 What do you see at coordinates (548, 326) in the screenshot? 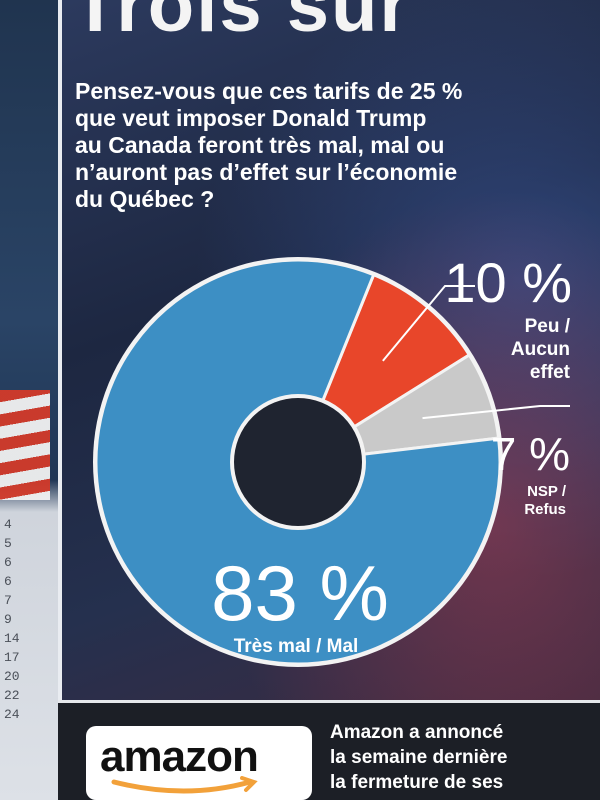
I see `slice-name-label: Peu /` at bounding box center [548, 326].